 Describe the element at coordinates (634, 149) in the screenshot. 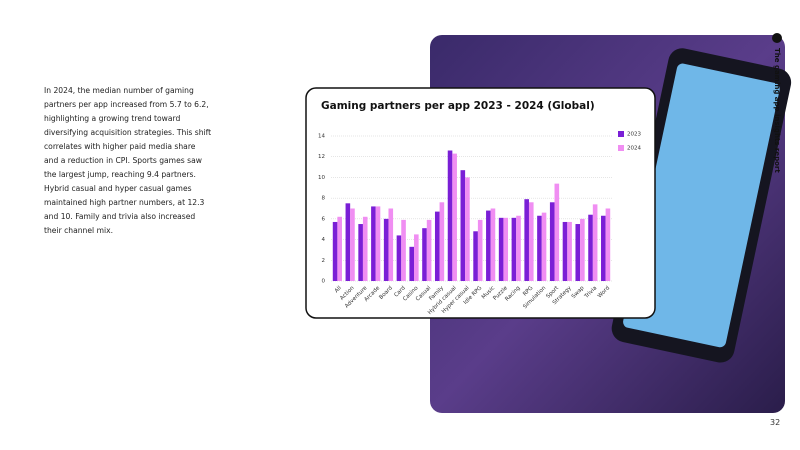

I see `legend-label: 2024` at that location.